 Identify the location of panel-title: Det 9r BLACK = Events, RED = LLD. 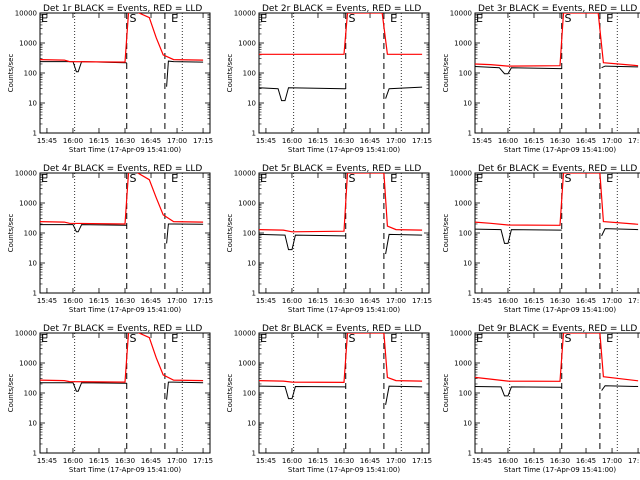
(557, 329).